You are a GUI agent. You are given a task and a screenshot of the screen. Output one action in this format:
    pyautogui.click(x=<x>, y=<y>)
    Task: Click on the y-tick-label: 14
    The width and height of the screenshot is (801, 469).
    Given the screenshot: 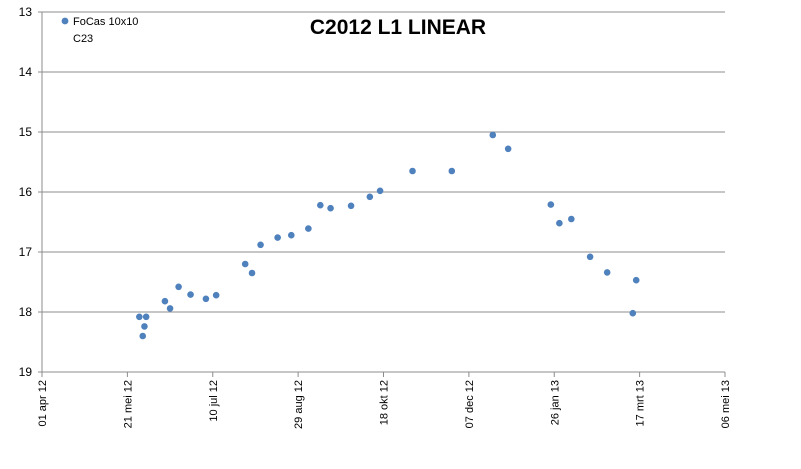 What is the action you would take?
    pyautogui.click(x=26, y=72)
    